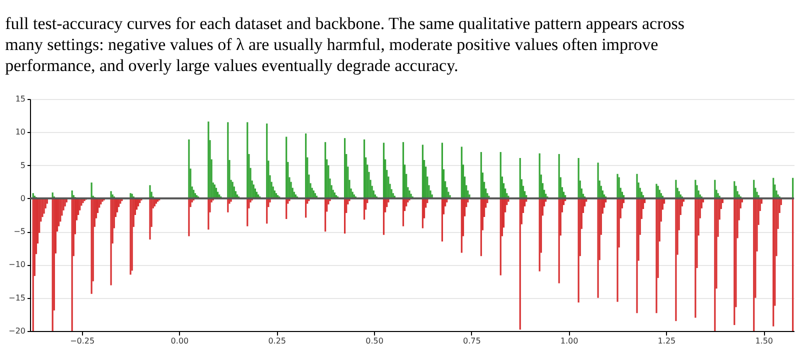 The image size is (804, 349). Describe the element at coordinates (23, 198) in the screenshot. I see `y-tick-label: 0` at that location.